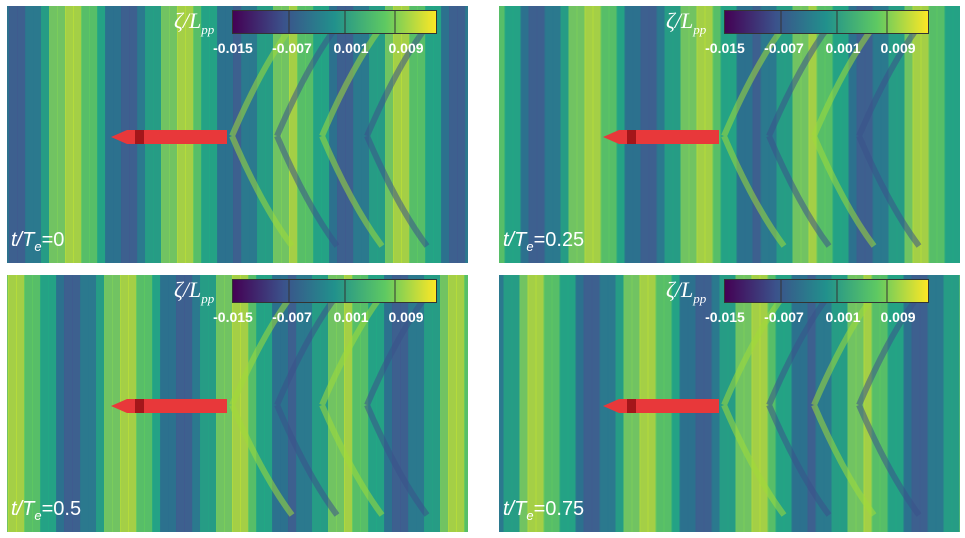 The height and width of the screenshot is (538, 965). I want to click on time-label: t/Te=0.25, so click(544, 241).